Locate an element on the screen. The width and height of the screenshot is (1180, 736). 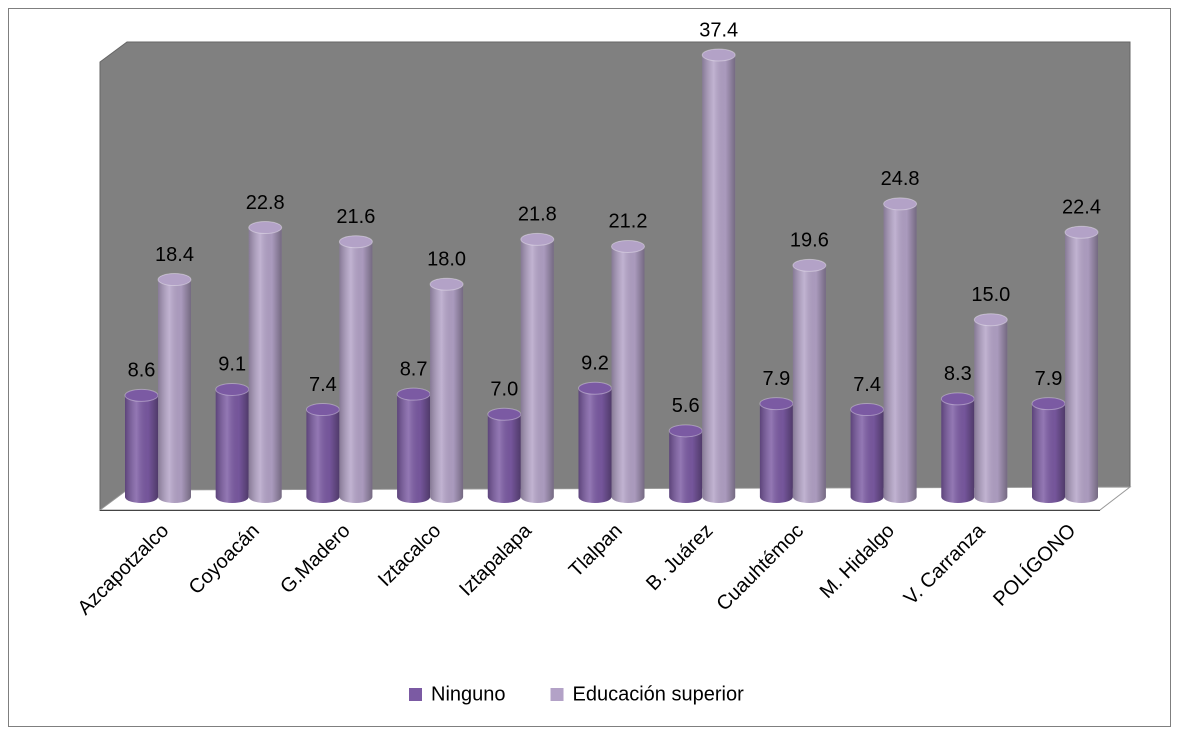
value-label: 21.6 is located at coordinates (355, 217).